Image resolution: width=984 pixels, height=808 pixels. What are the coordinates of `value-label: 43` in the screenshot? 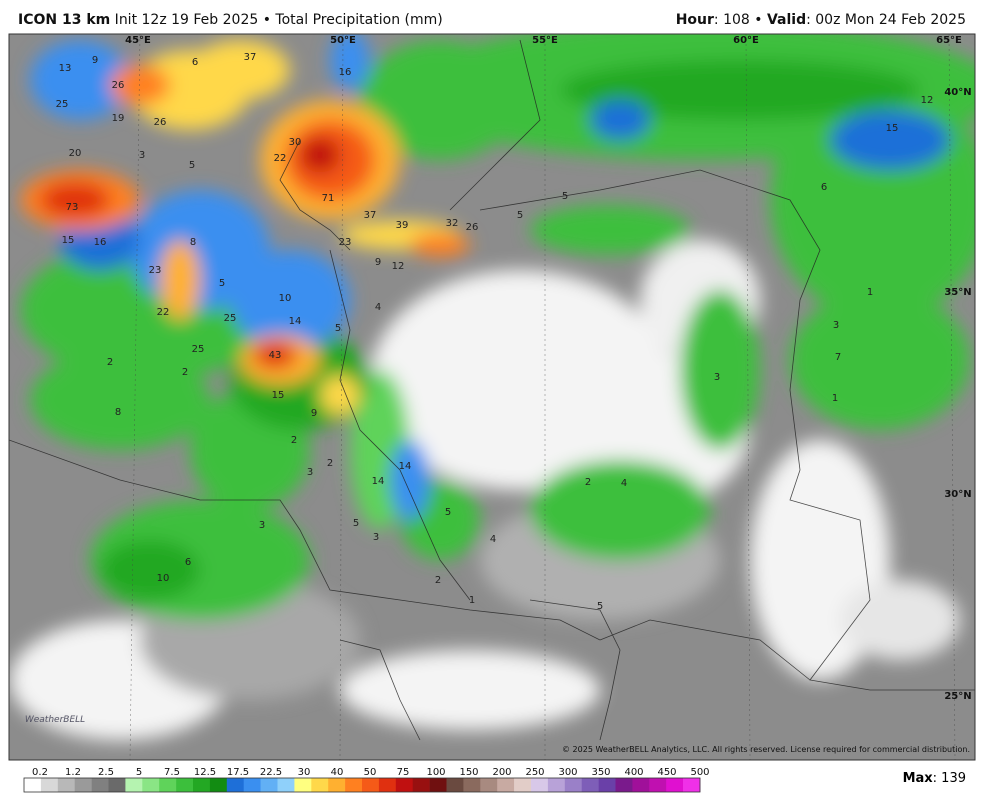 It's located at (275, 355).